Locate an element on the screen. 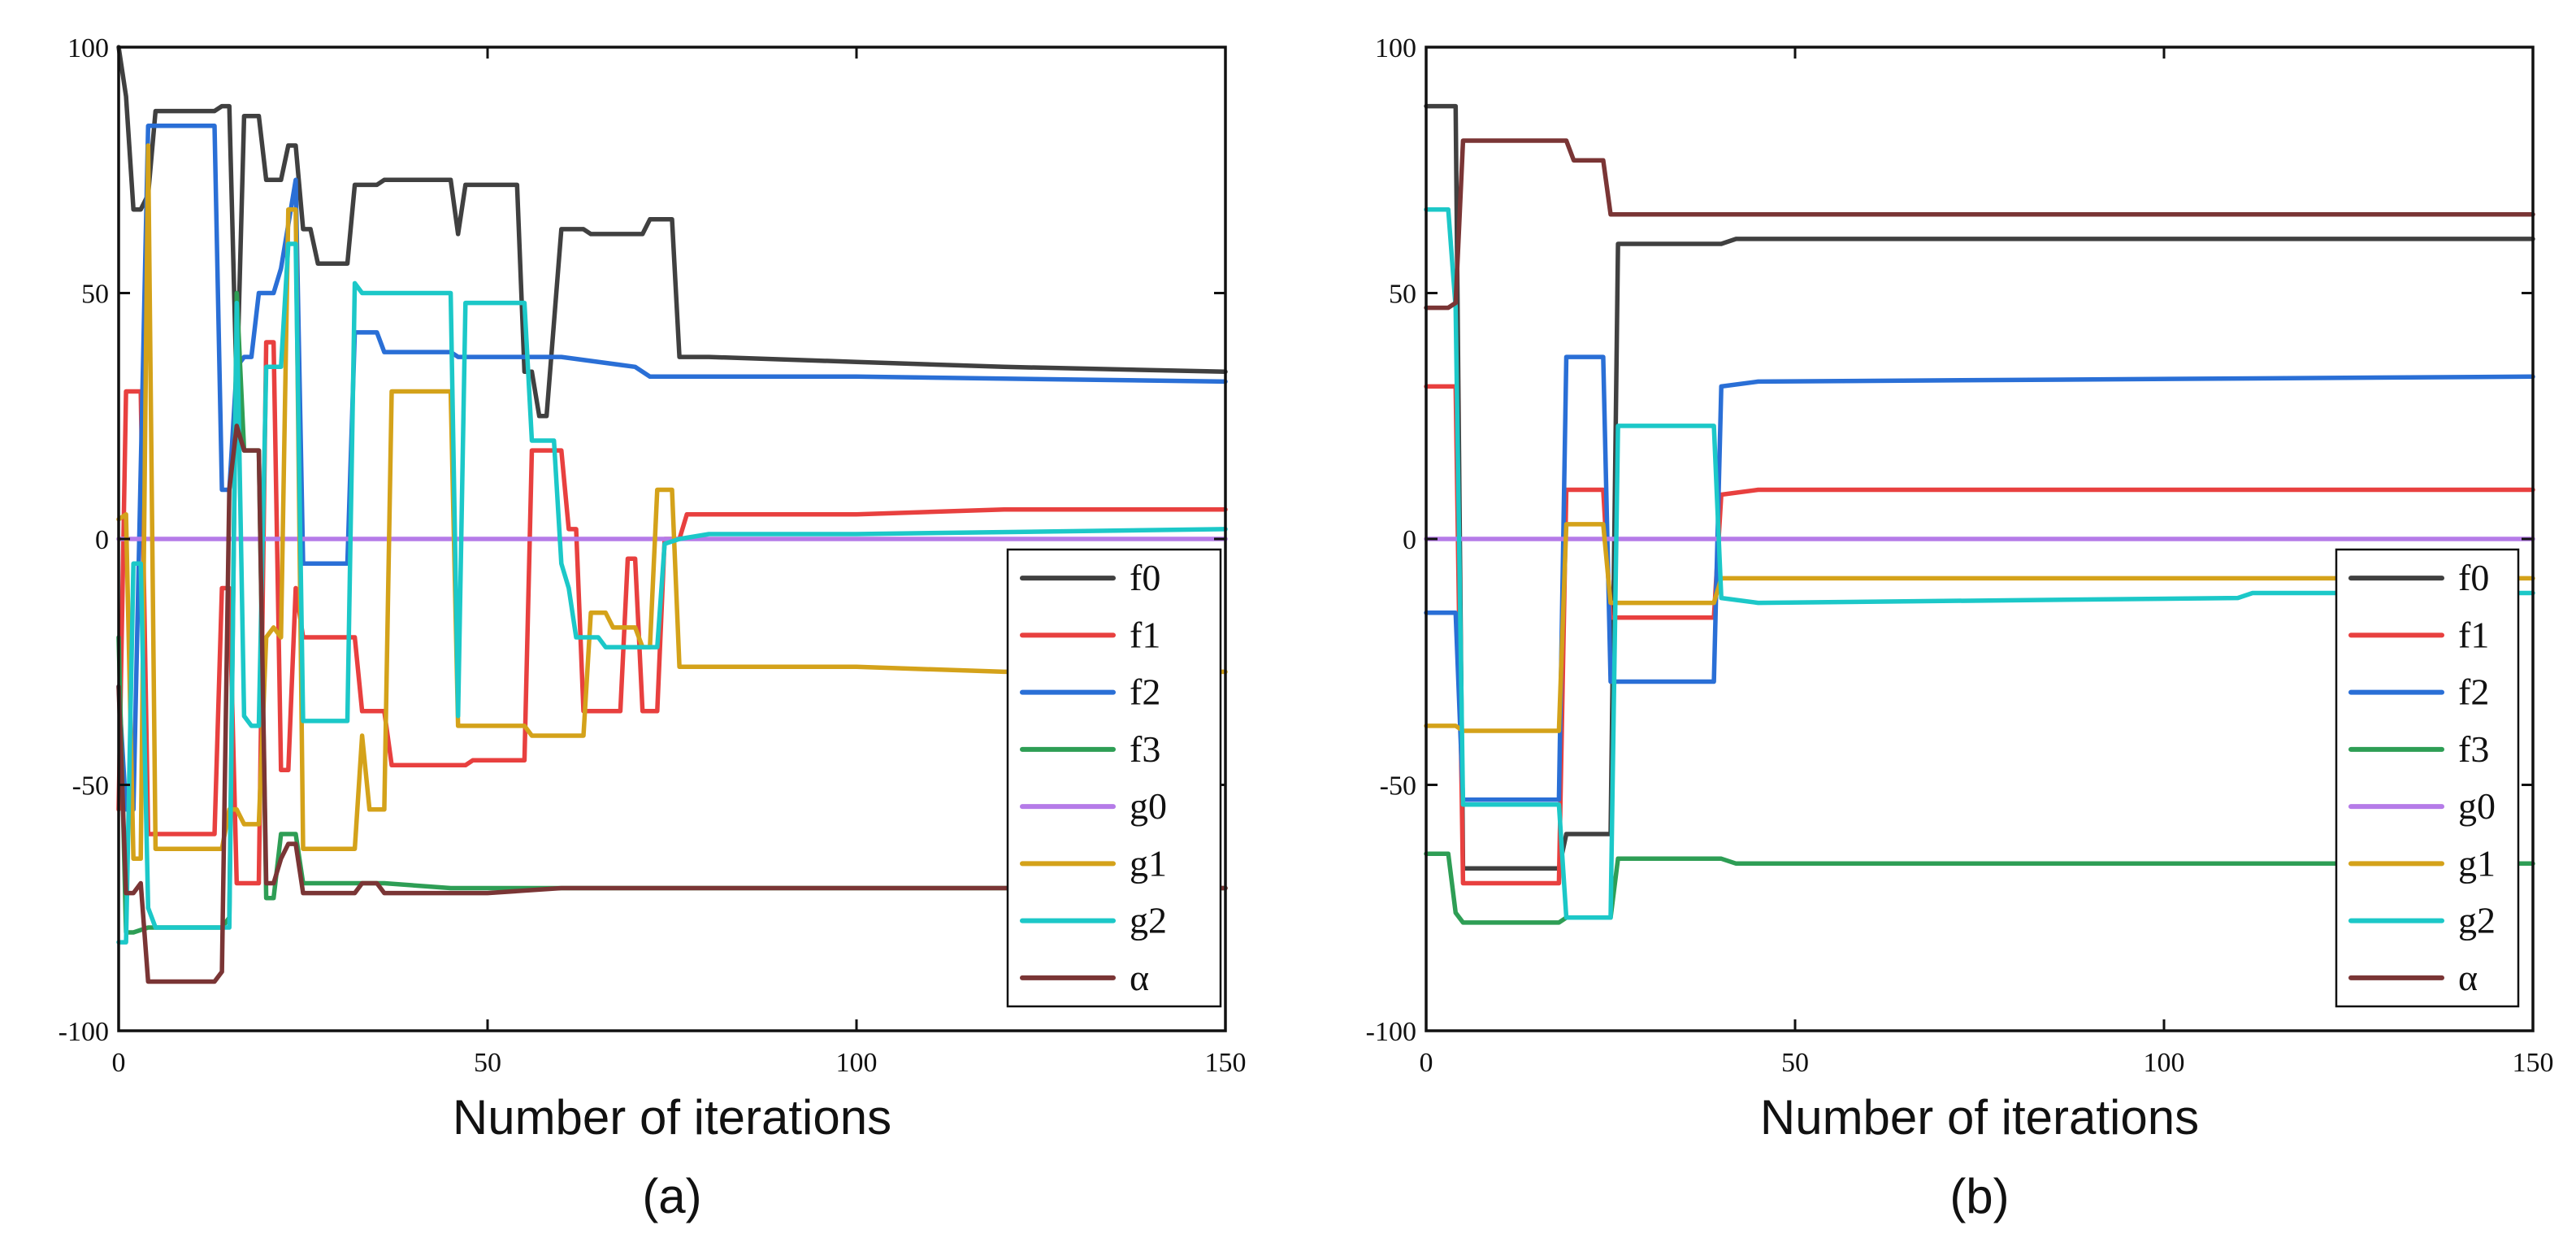 This screenshot has width=2576, height=1247. series-line-f0 is located at coordinates (672, 232).